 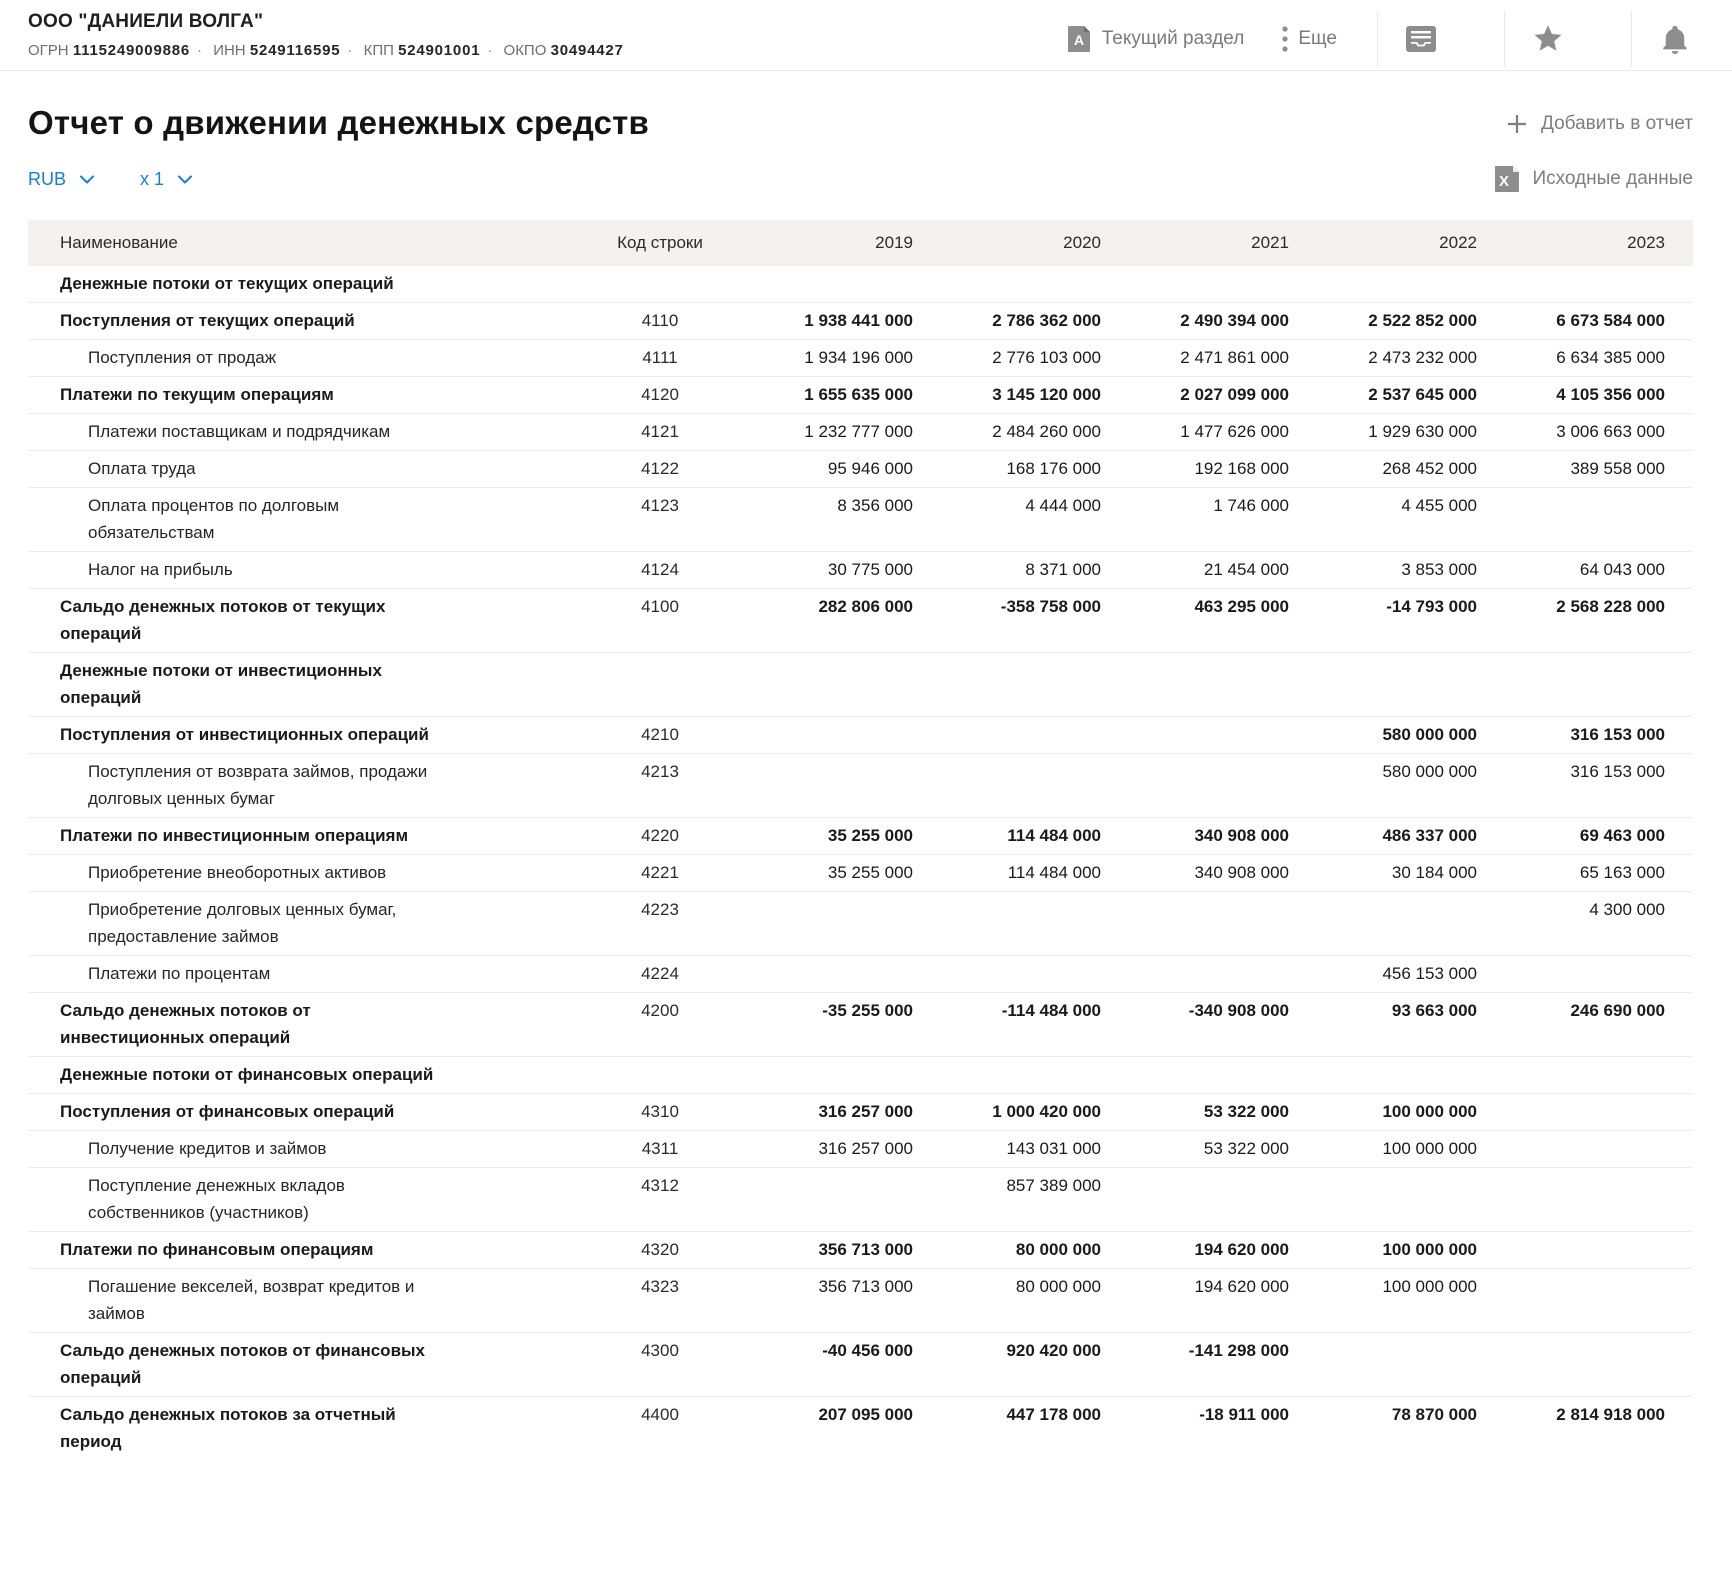 I want to click on row-code: 4123, so click(x=660, y=505).